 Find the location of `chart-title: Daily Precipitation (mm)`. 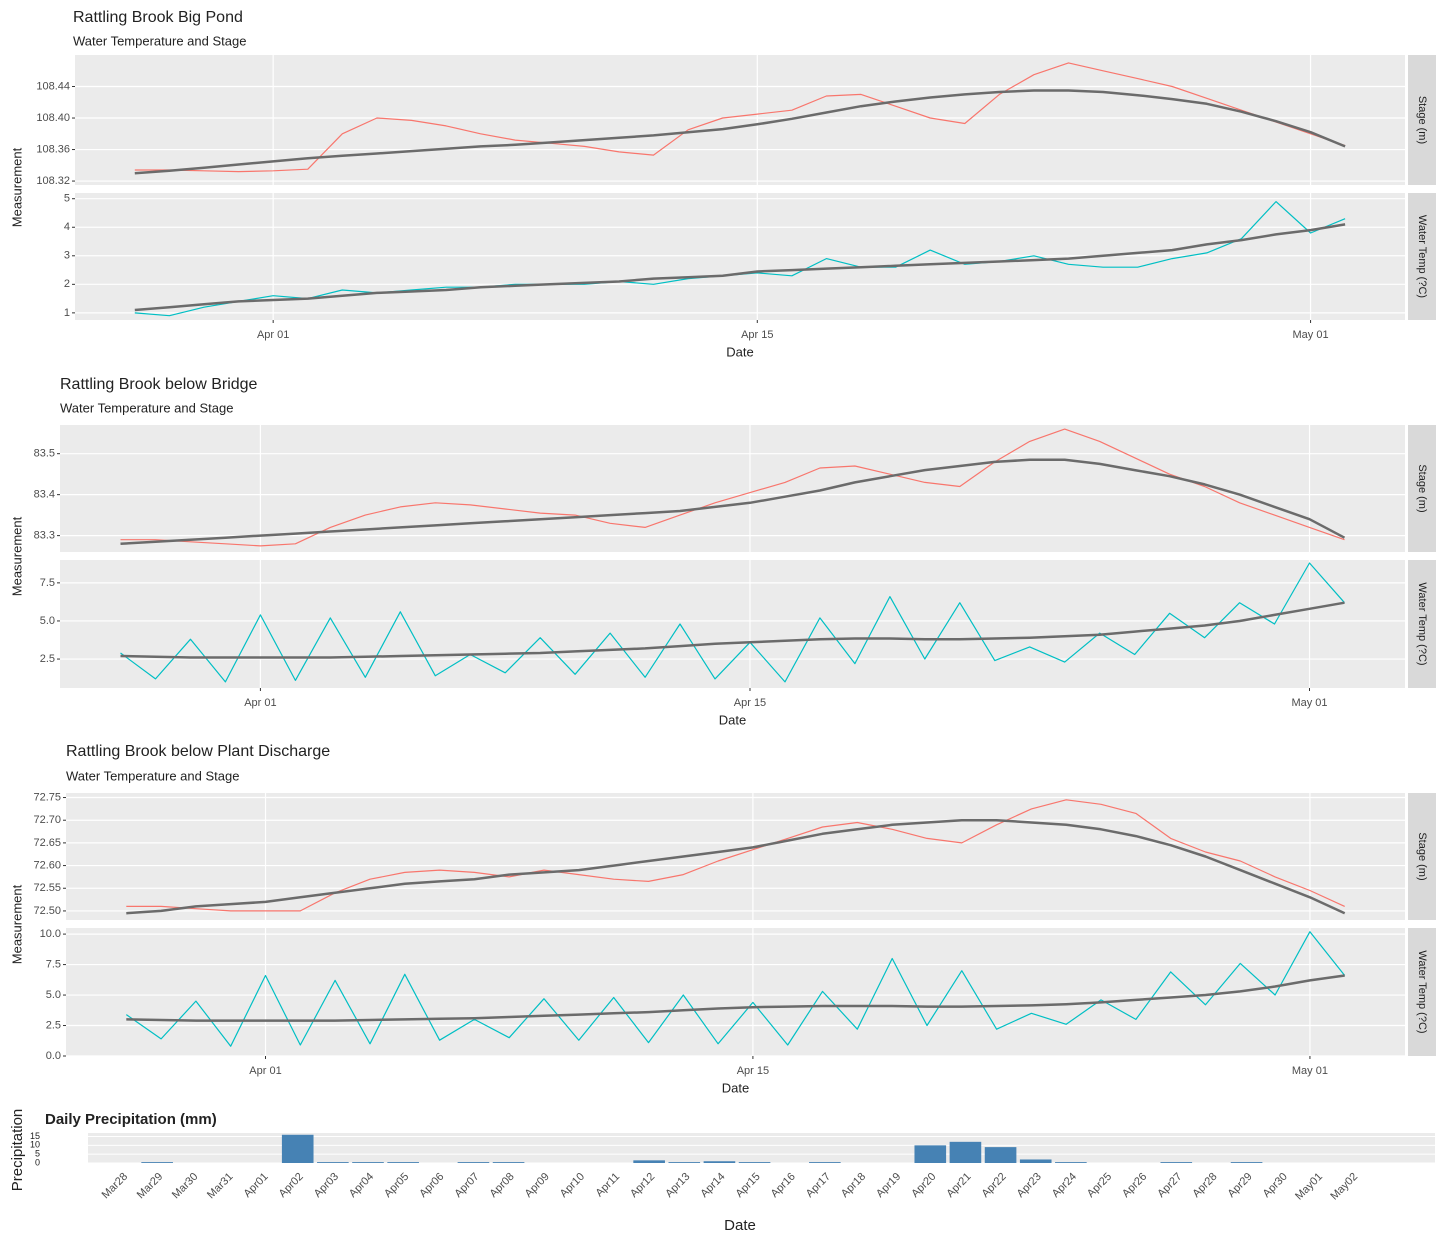

chart-title: Daily Precipitation (mm) is located at coordinates (131, 1119).